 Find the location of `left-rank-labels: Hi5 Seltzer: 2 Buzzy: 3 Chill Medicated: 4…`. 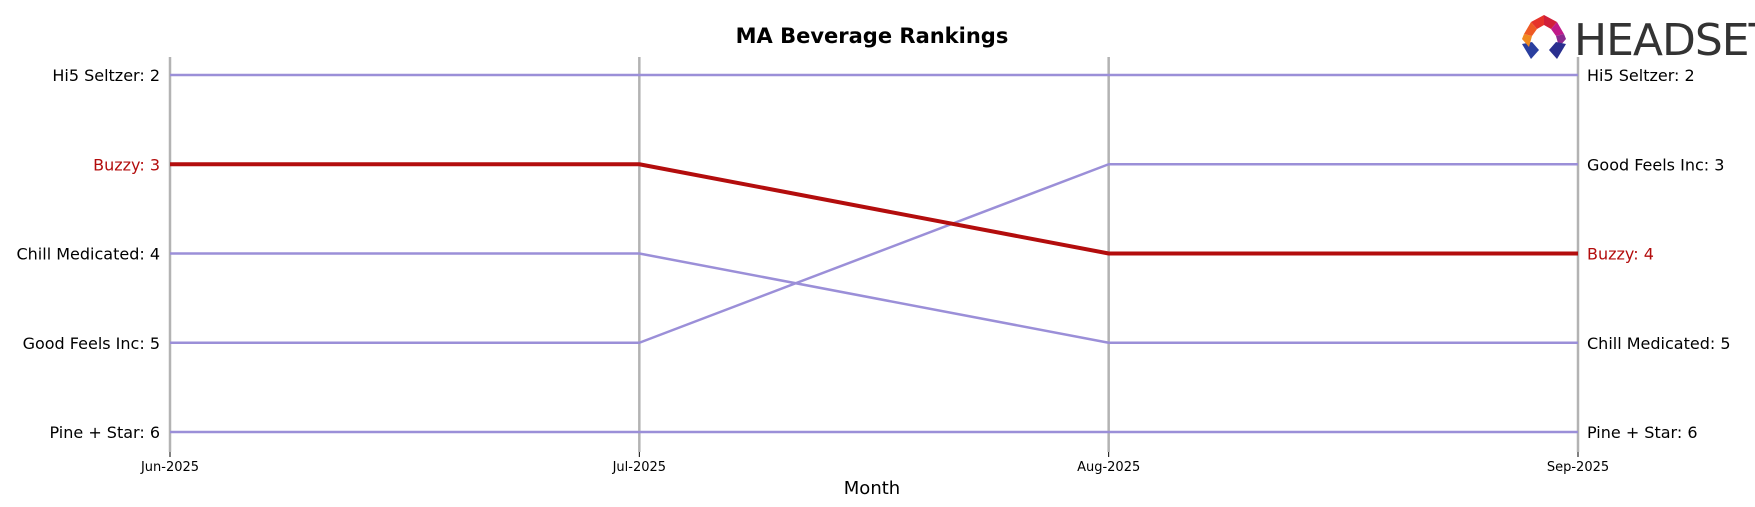

left-rank-labels: Hi5 Seltzer: 2 Buzzy: 3 Chill Medicated: 4… is located at coordinates (88, 254).